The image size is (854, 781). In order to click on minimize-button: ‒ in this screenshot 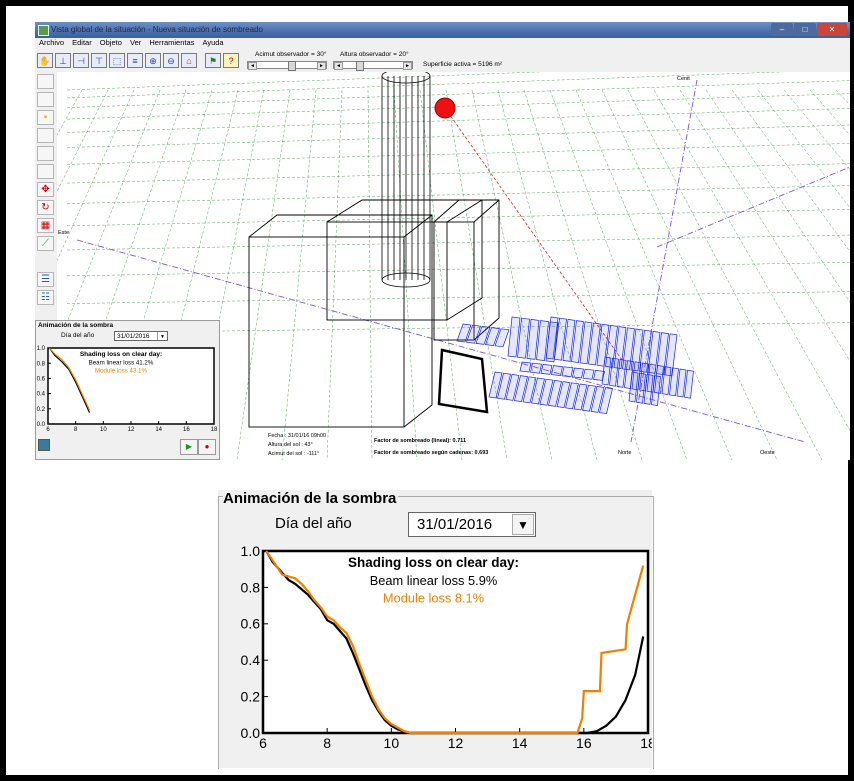, I will do `click(782, 29)`.